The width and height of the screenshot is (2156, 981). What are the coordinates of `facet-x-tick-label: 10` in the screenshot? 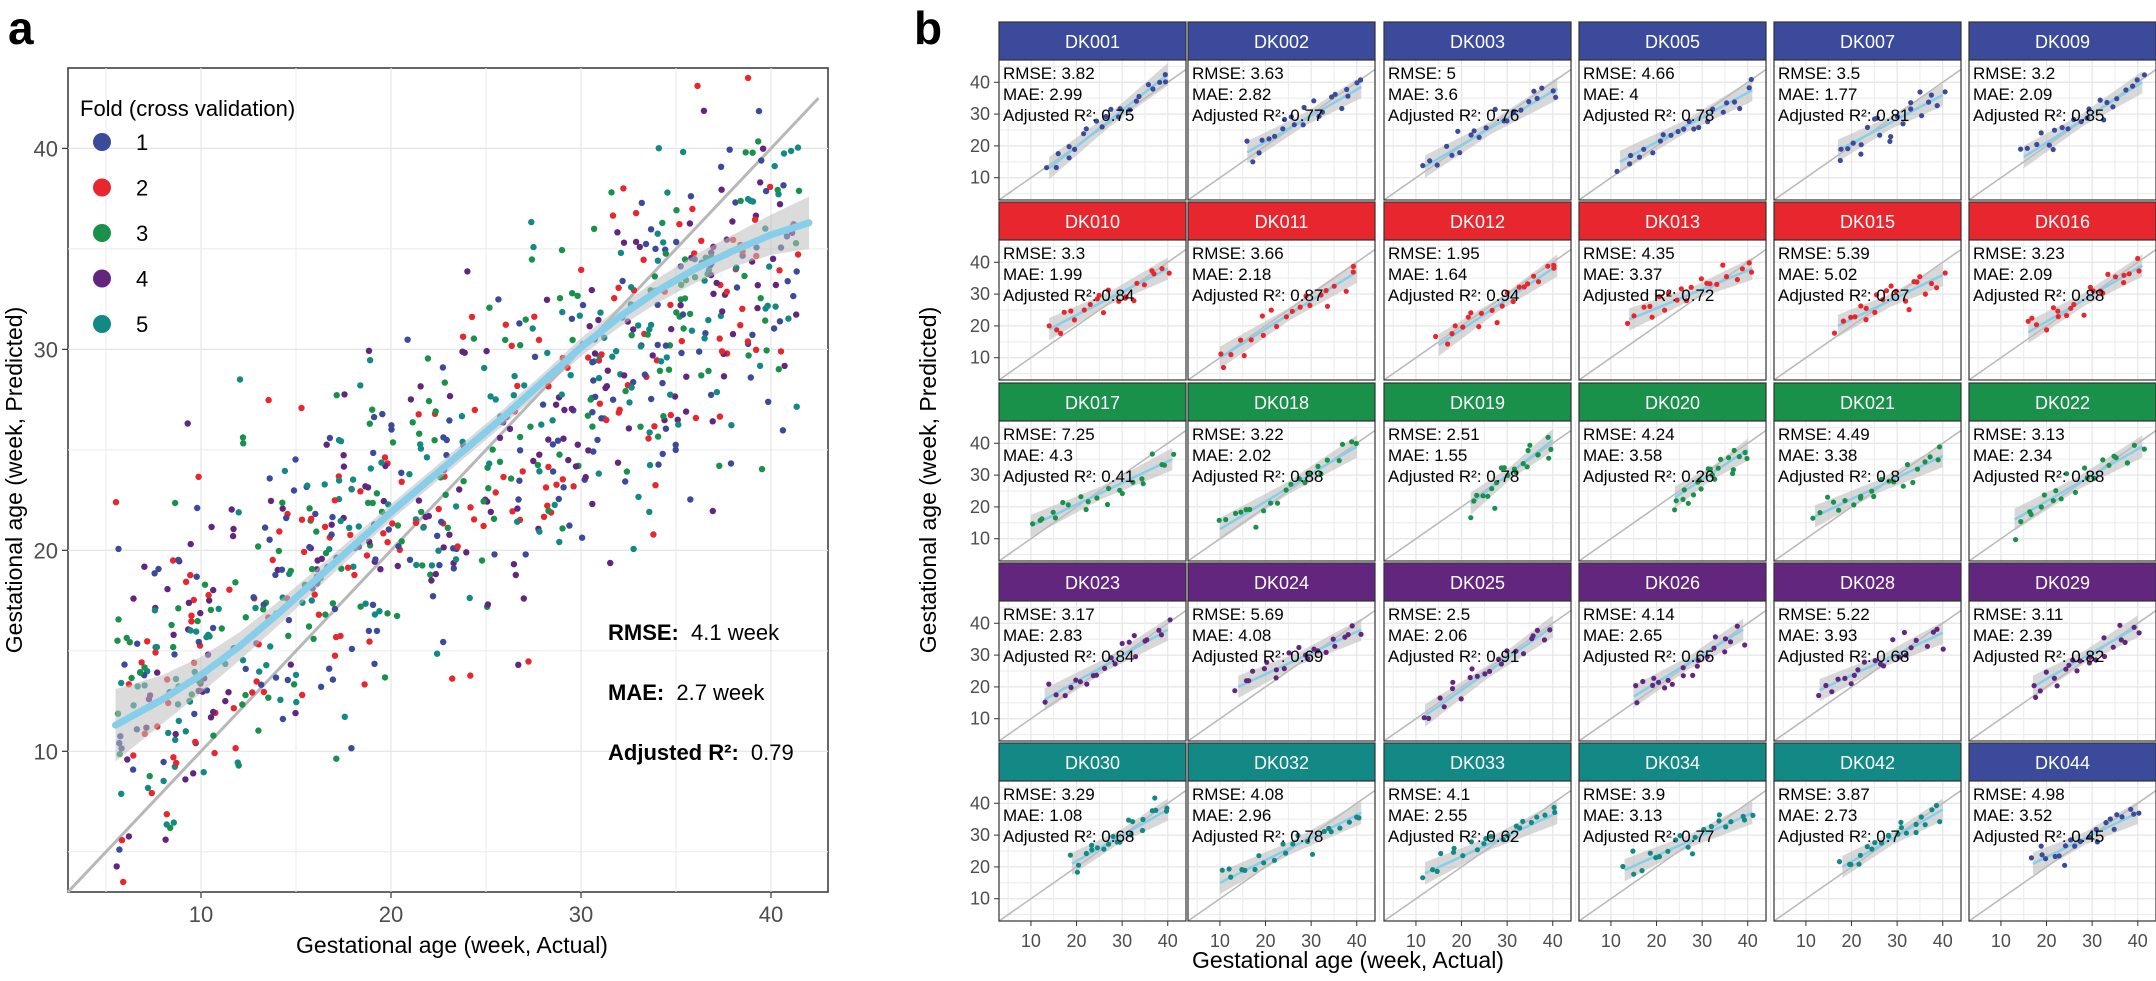 It's located at (1220, 941).